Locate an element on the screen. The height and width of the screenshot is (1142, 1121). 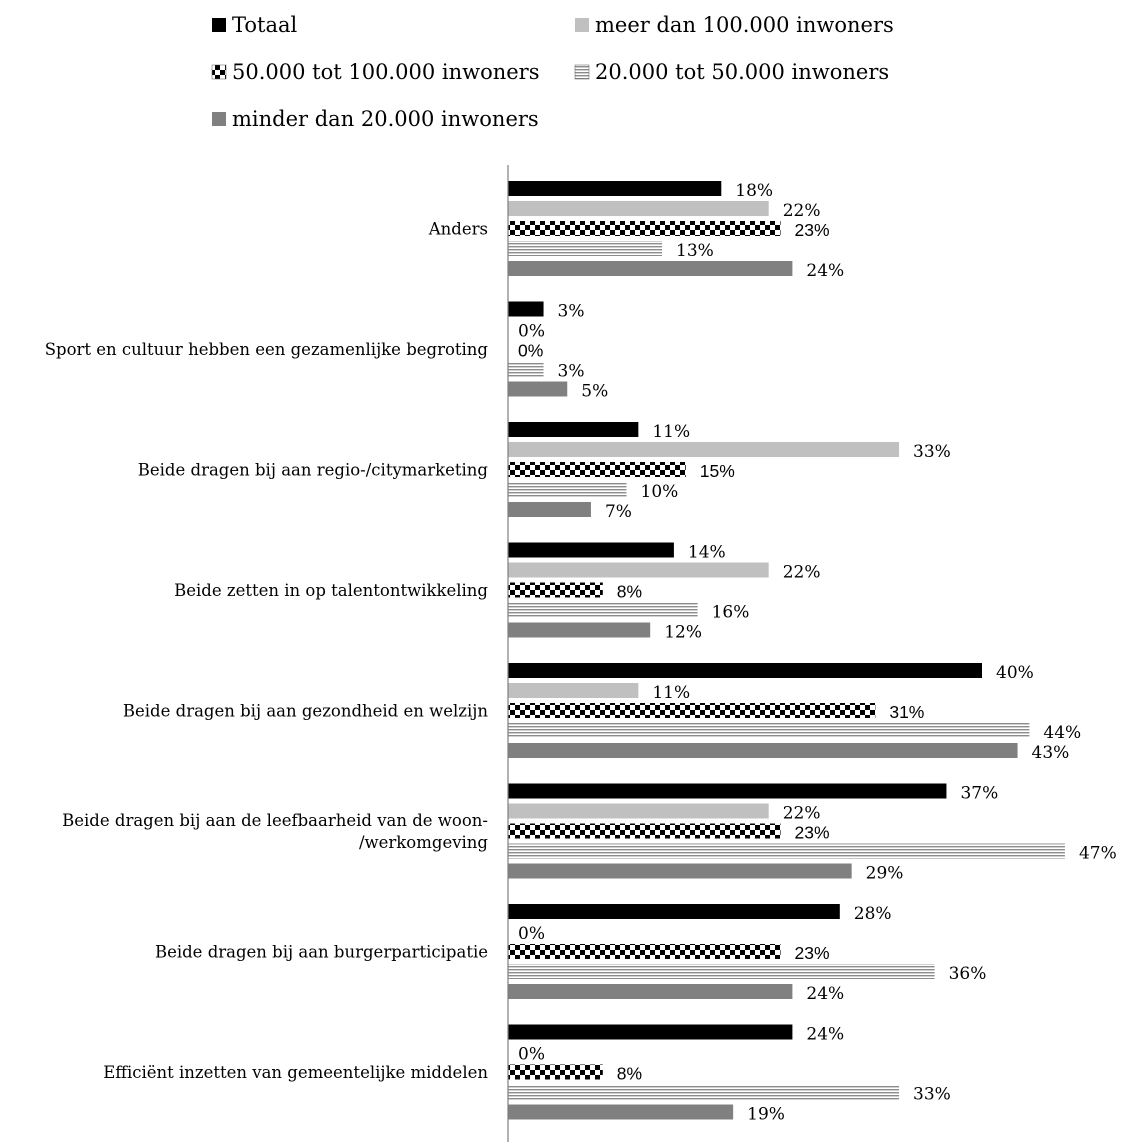
data-label: 31% is located at coordinates (906, 712).